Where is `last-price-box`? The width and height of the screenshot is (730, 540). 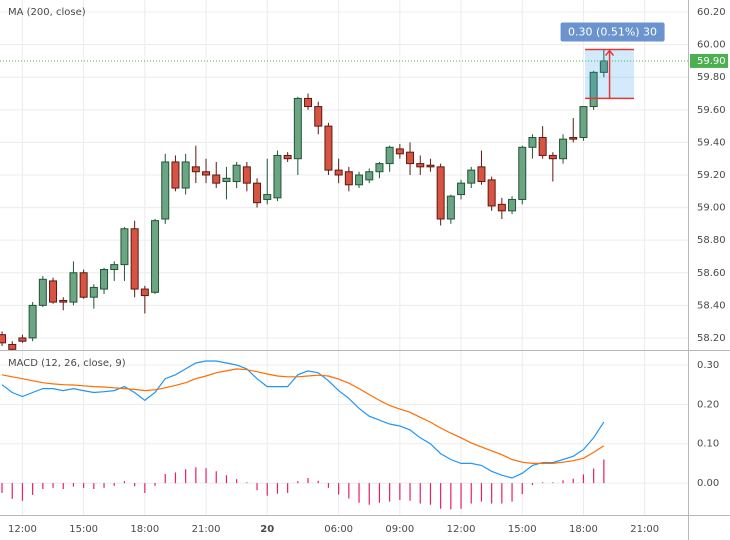 last-price-box is located at coordinates (709, 60).